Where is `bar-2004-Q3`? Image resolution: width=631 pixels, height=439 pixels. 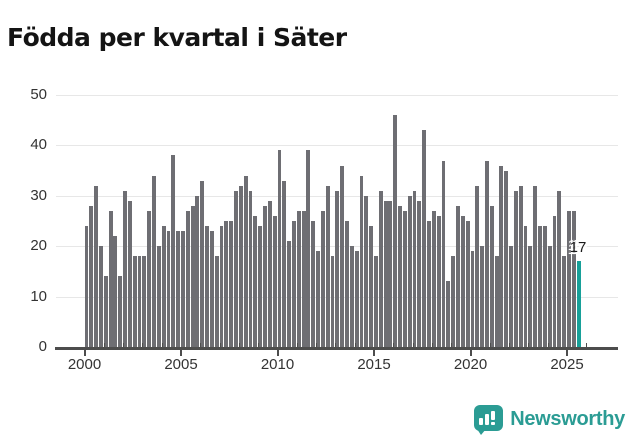
bar-2004-Q3 is located at coordinates (173, 251).